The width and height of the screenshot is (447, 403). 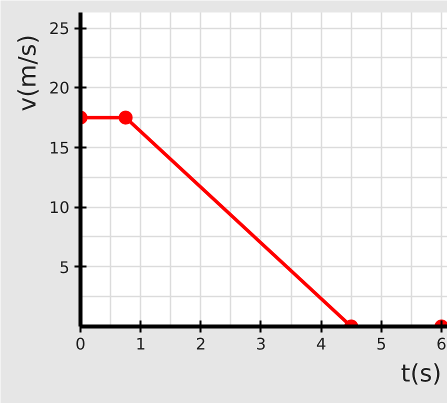 I want to click on y-axis-title: v(m/s), so click(x=28, y=73).